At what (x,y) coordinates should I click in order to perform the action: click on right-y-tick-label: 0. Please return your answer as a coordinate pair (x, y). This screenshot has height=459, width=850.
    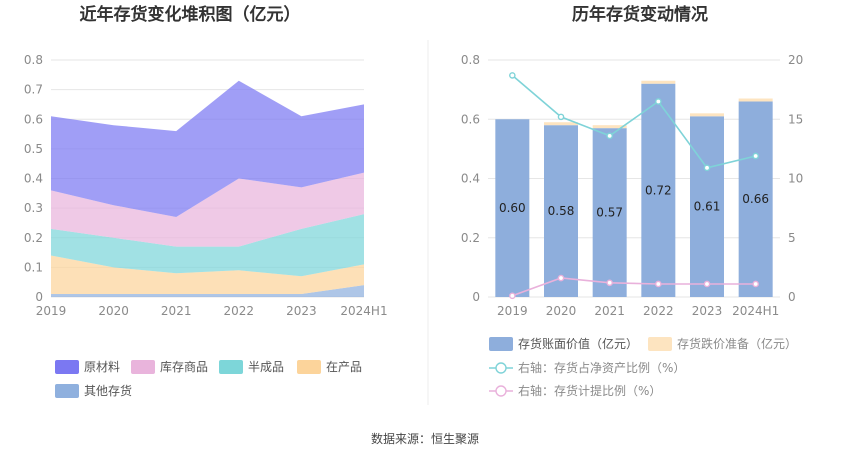
    Looking at the image, I should click on (476, 297).